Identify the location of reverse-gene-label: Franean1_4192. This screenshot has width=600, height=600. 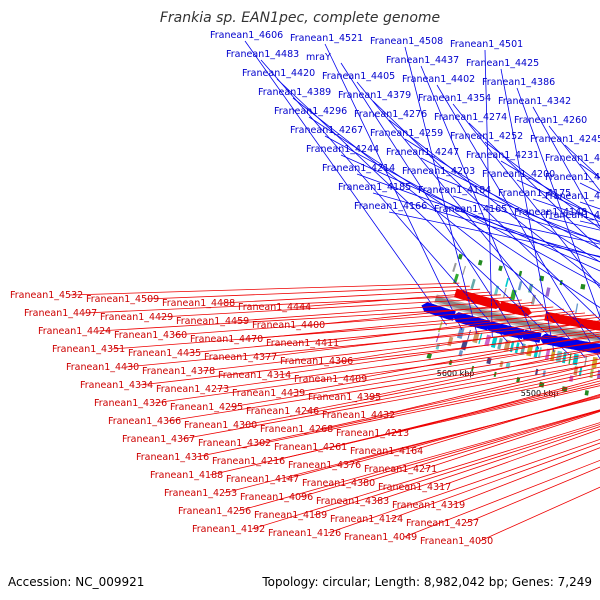
(228, 529).